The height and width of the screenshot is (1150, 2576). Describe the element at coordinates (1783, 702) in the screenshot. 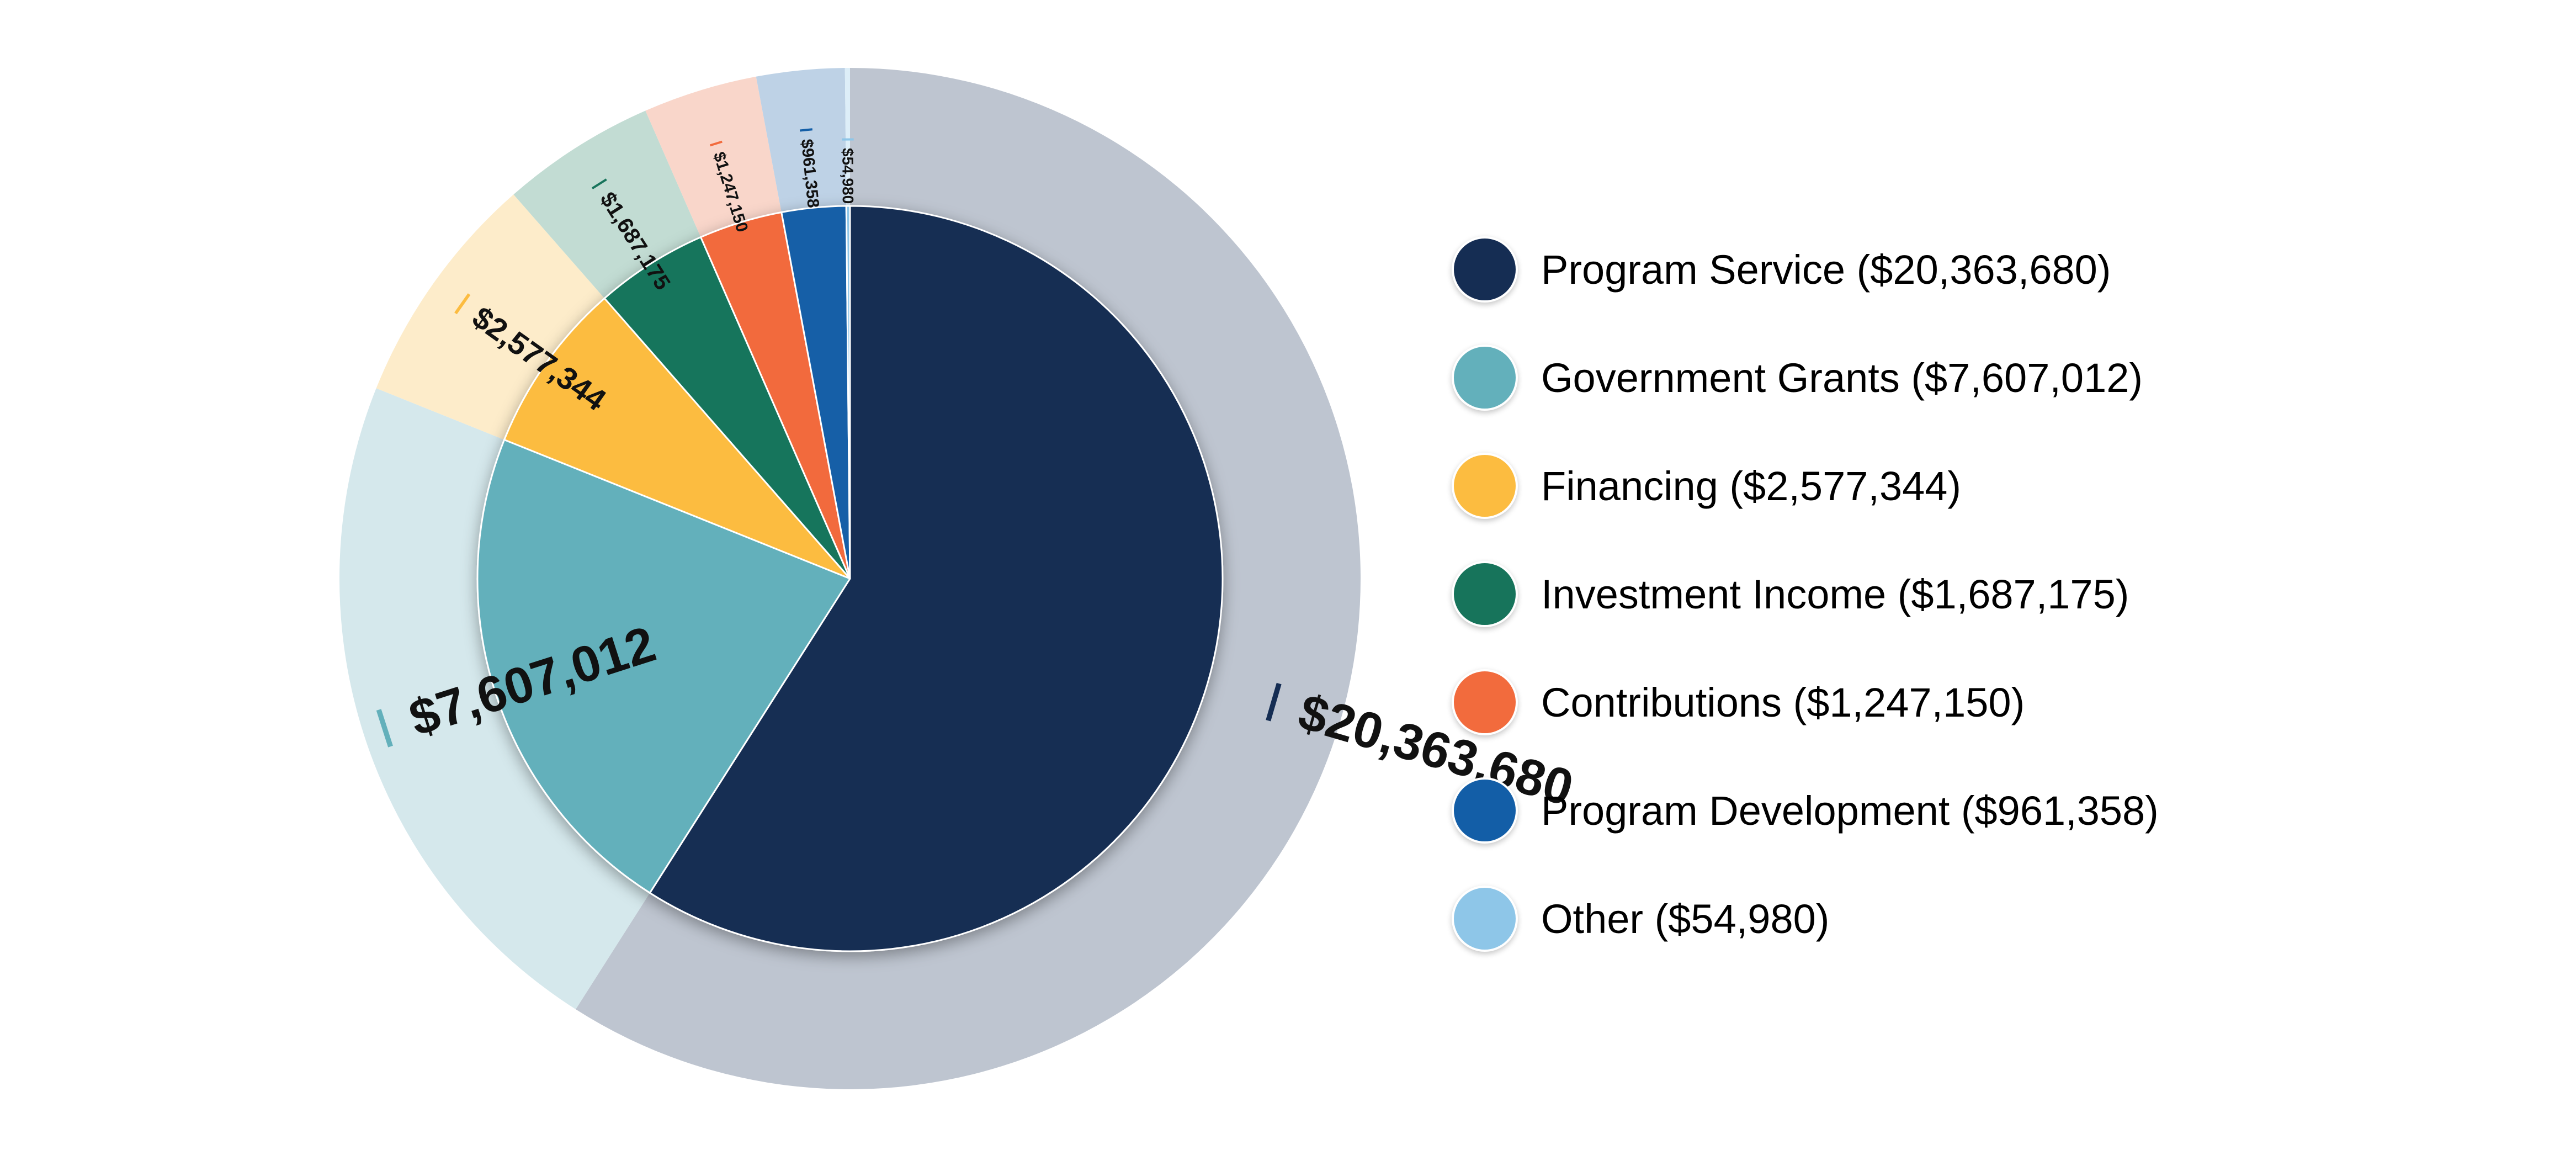

I see `legend-label: Contributions ($1,247,150)` at that location.